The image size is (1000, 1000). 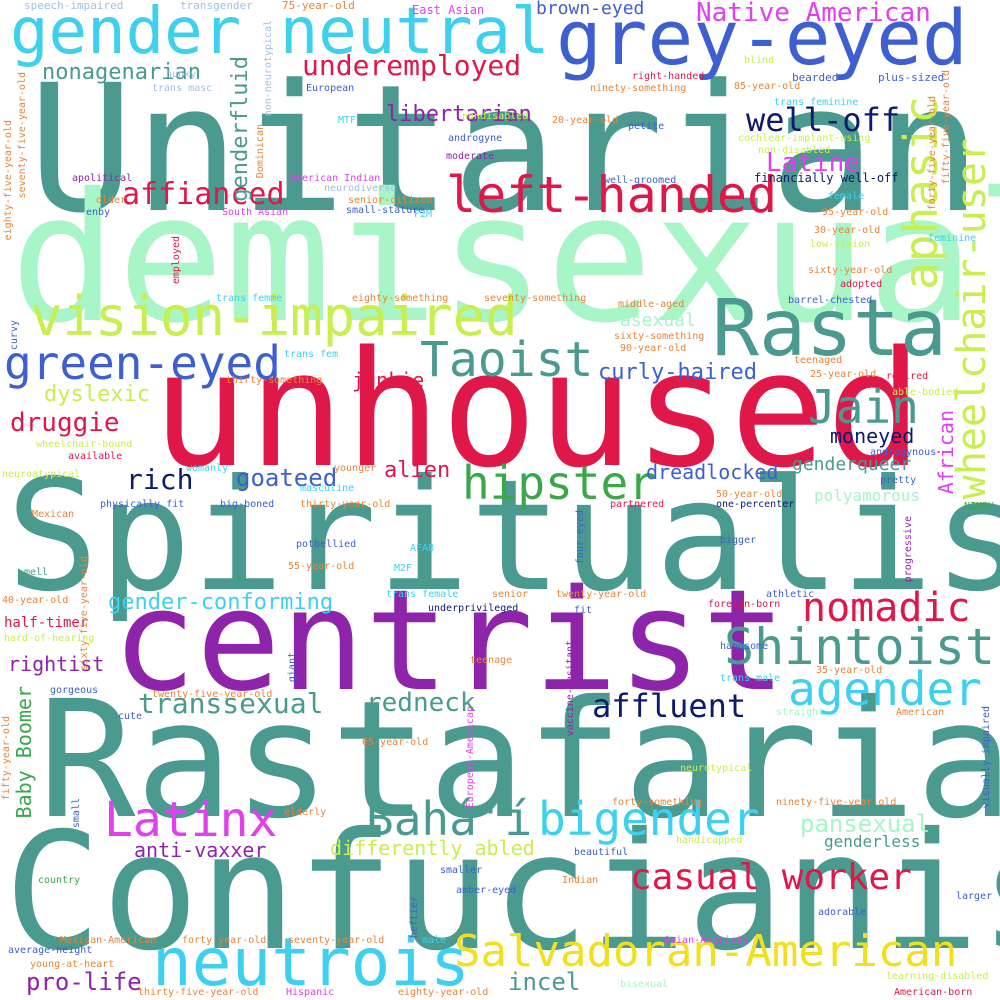 I want to click on word: Shintoist, so click(x=859, y=647).